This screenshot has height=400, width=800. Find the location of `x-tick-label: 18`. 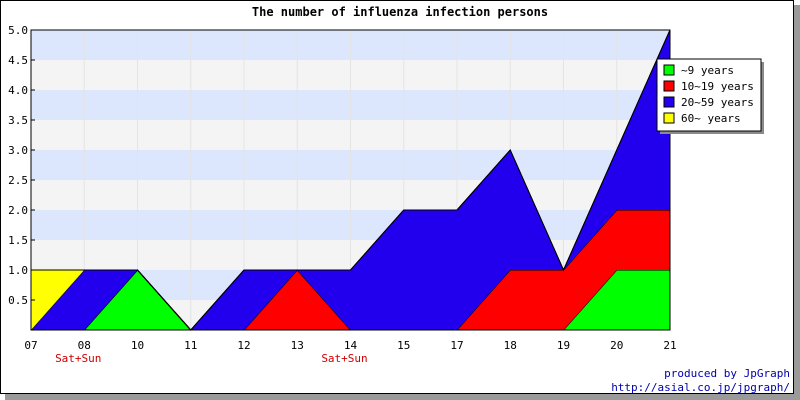

x-tick-label: 18 is located at coordinates (510, 345).